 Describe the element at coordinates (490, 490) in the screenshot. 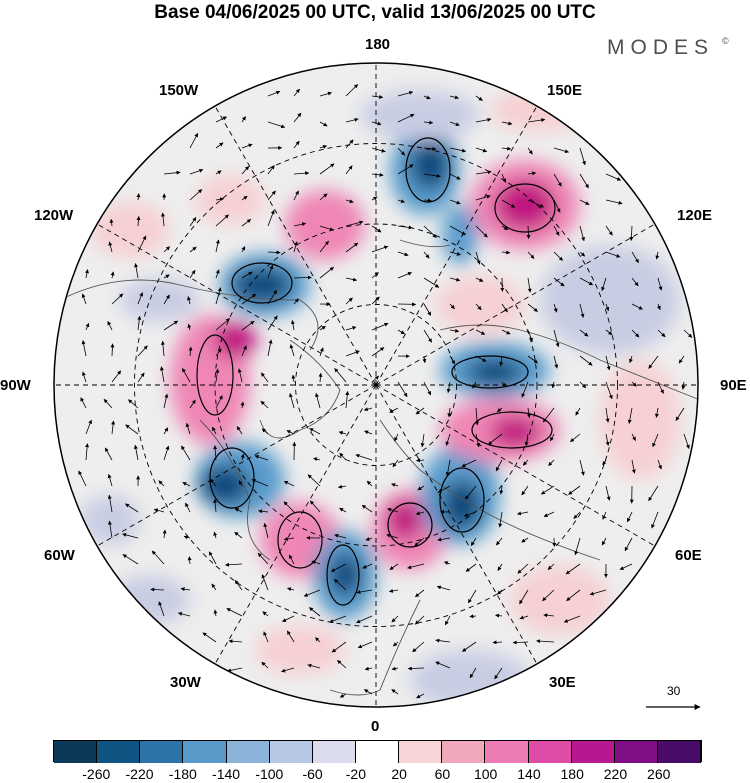

I see `coastline` at that location.